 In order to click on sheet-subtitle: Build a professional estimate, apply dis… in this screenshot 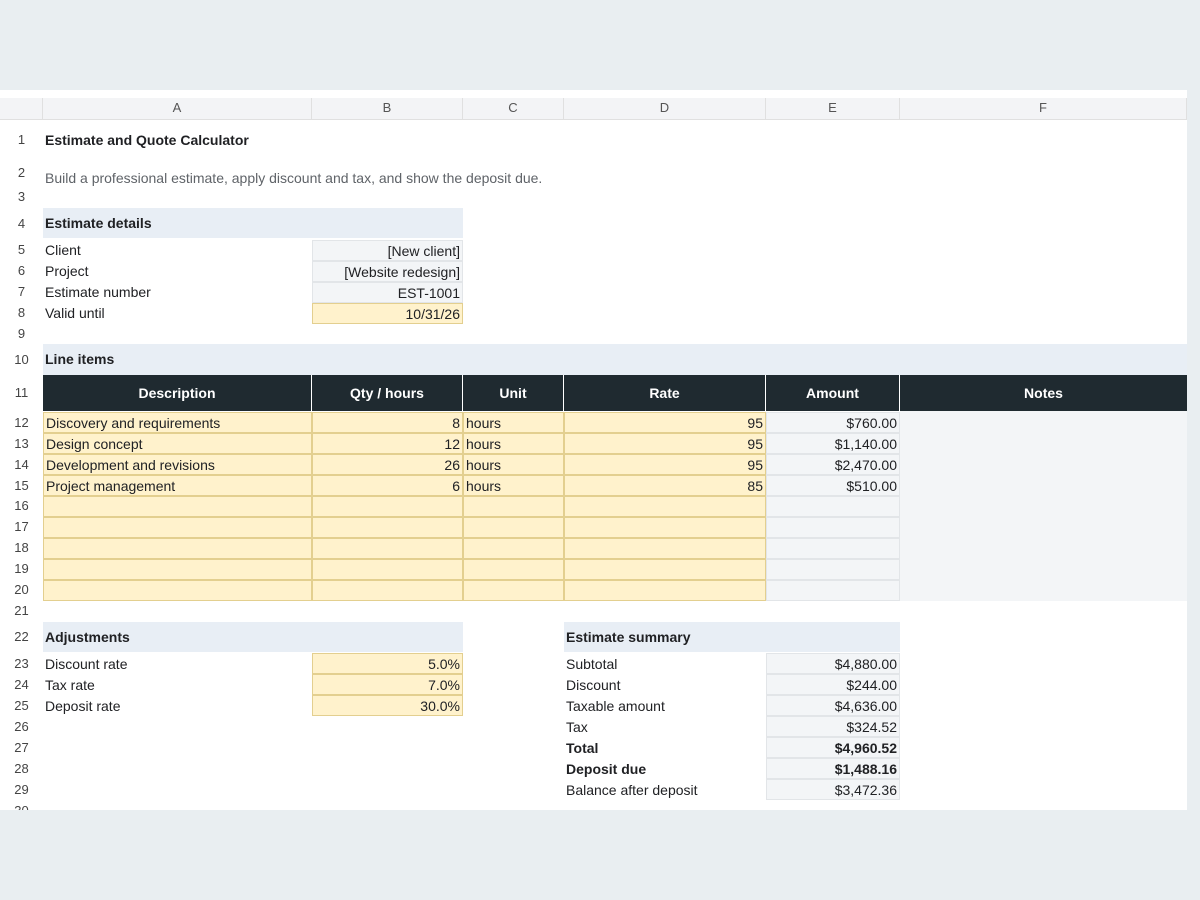, I will do `click(294, 178)`.